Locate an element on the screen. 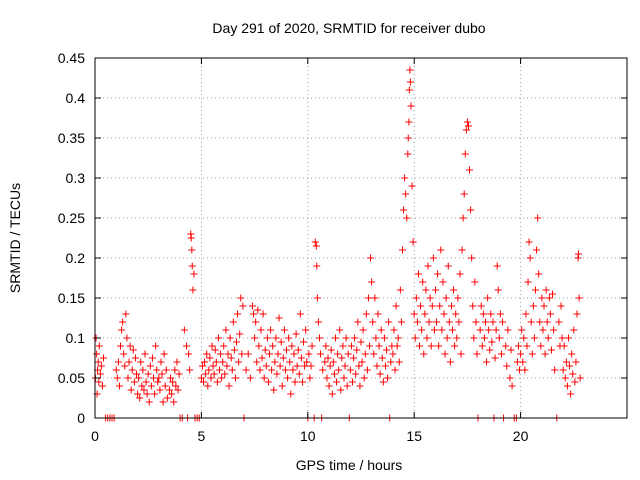 This screenshot has width=640, height=480. x-tick-label: 10 is located at coordinates (308, 436).